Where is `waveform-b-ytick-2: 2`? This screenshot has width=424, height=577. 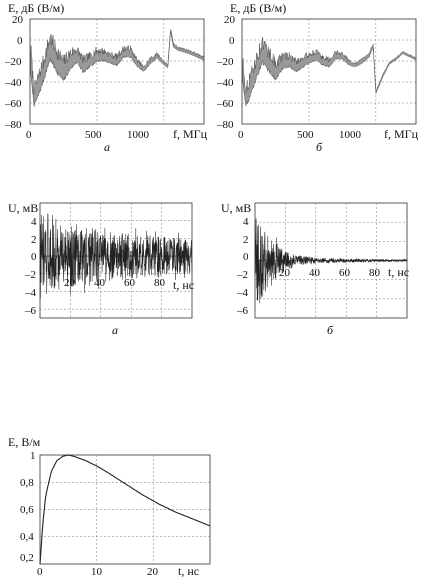
waveform-b-ytick-2: 2 is located at coordinates (246, 240).